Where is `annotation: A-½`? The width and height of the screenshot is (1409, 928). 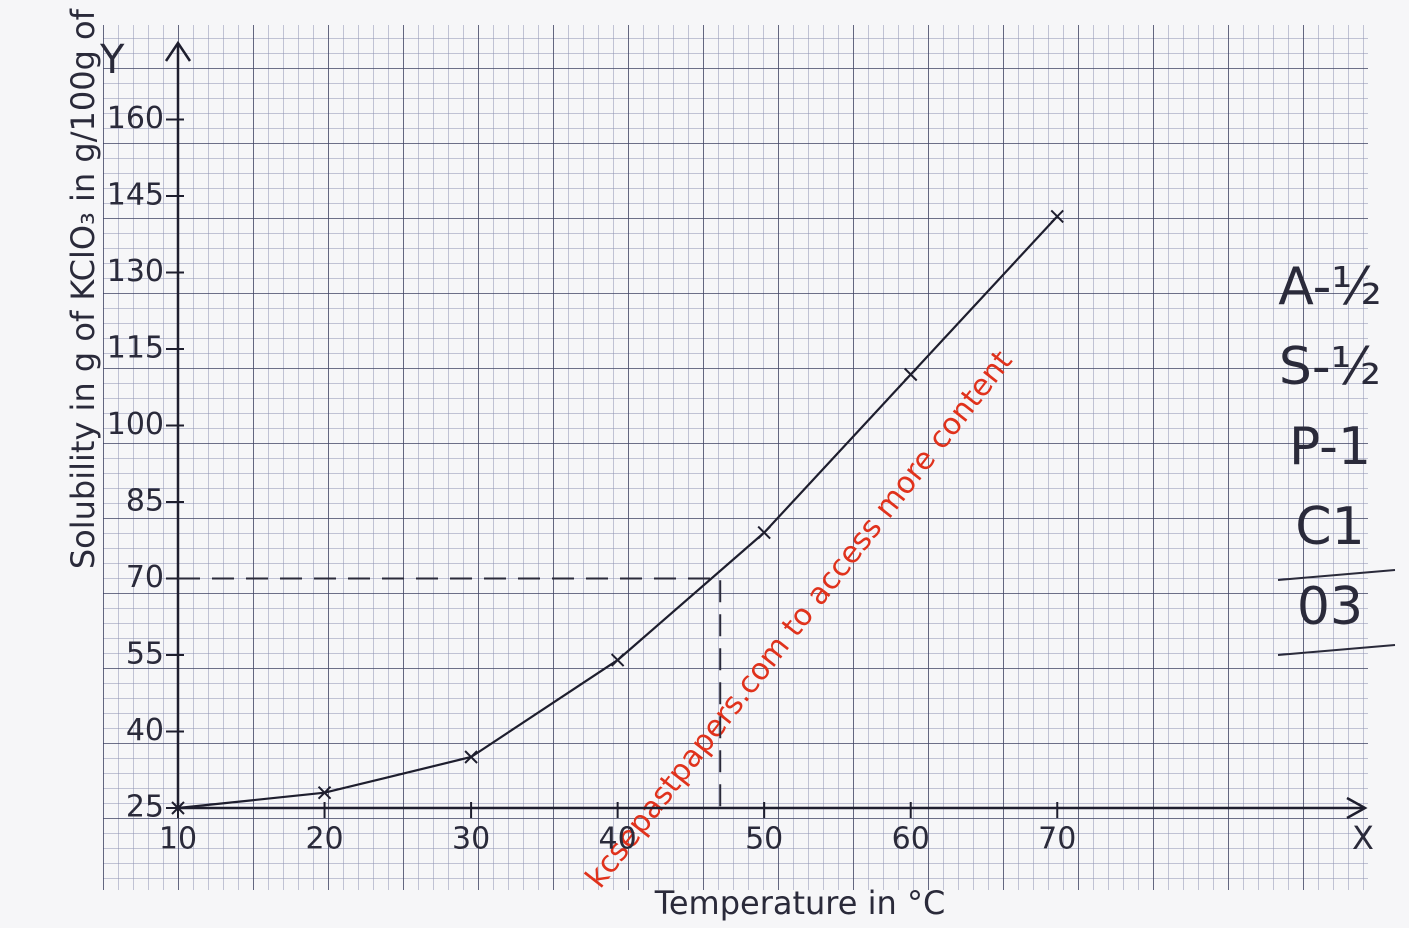
annotation: A-½ is located at coordinates (1330, 287).